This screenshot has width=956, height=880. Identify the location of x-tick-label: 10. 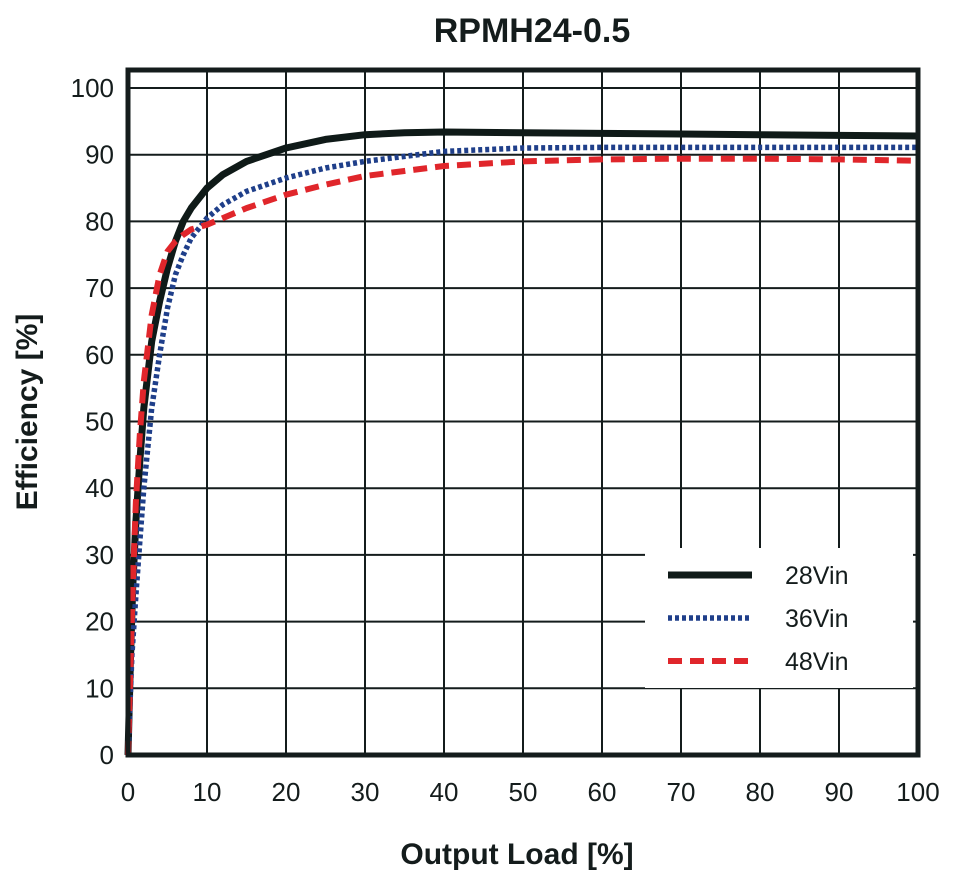
(207, 792).